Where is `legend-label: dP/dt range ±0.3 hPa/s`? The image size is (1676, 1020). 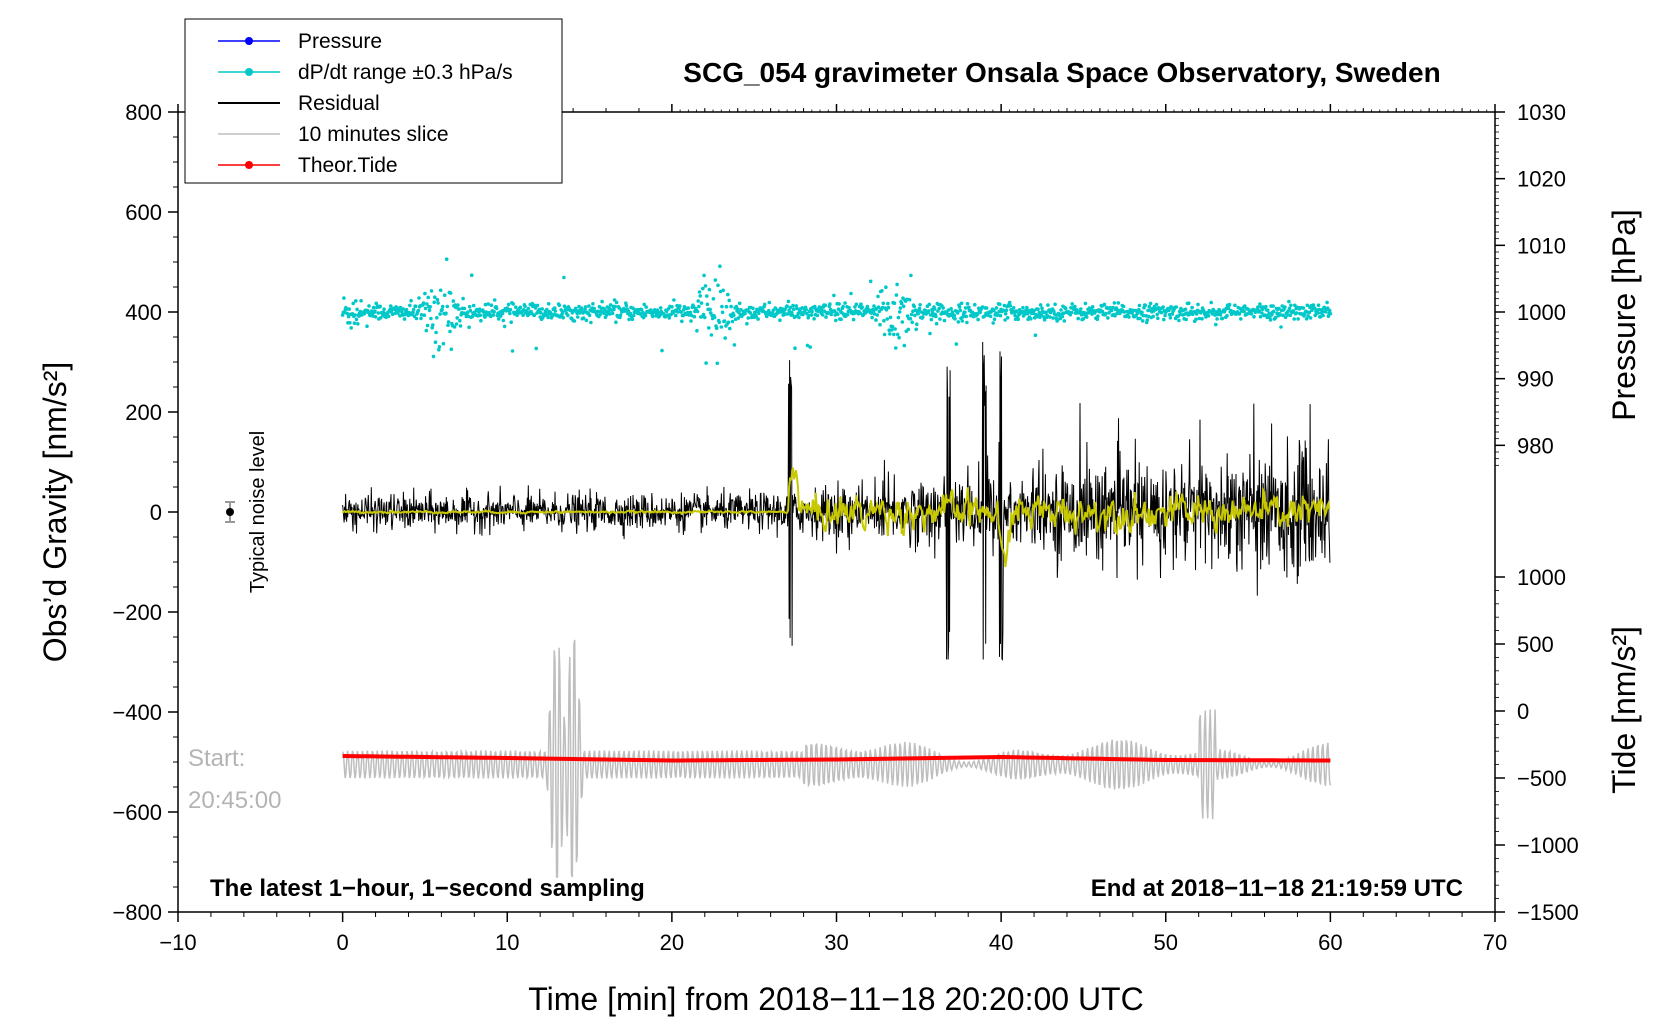 legend-label: dP/dt range ±0.3 hPa/s is located at coordinates (405, 72).